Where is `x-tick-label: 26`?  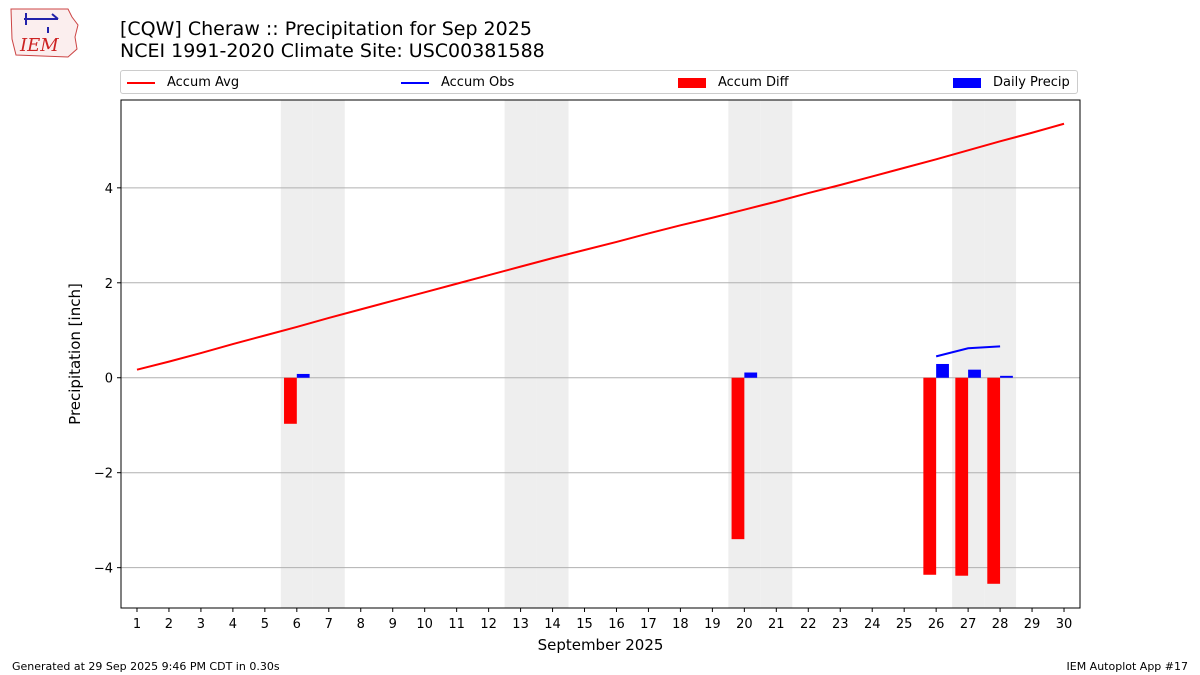 x-tick-label: 26 is located at coordinates (936, 624).